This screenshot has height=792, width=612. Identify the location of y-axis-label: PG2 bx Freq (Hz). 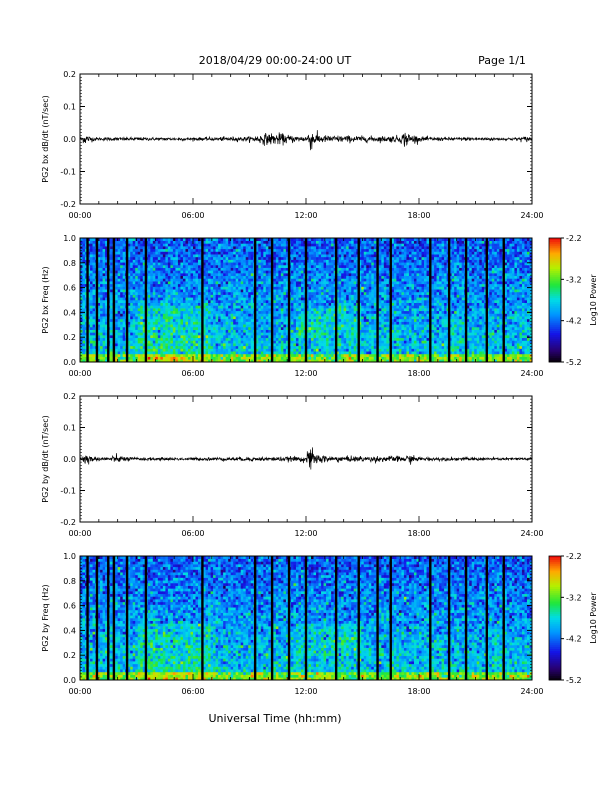
(45, 299).